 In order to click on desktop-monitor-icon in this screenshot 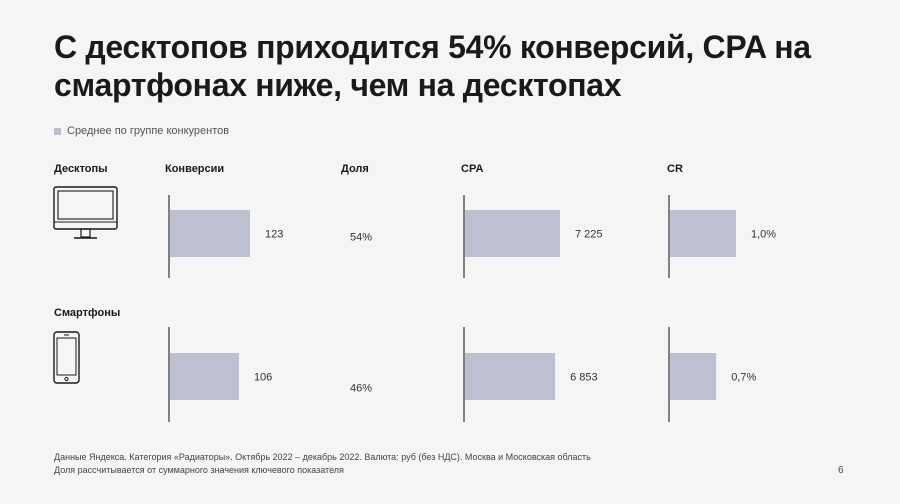, I will do `click(85, 212)`.